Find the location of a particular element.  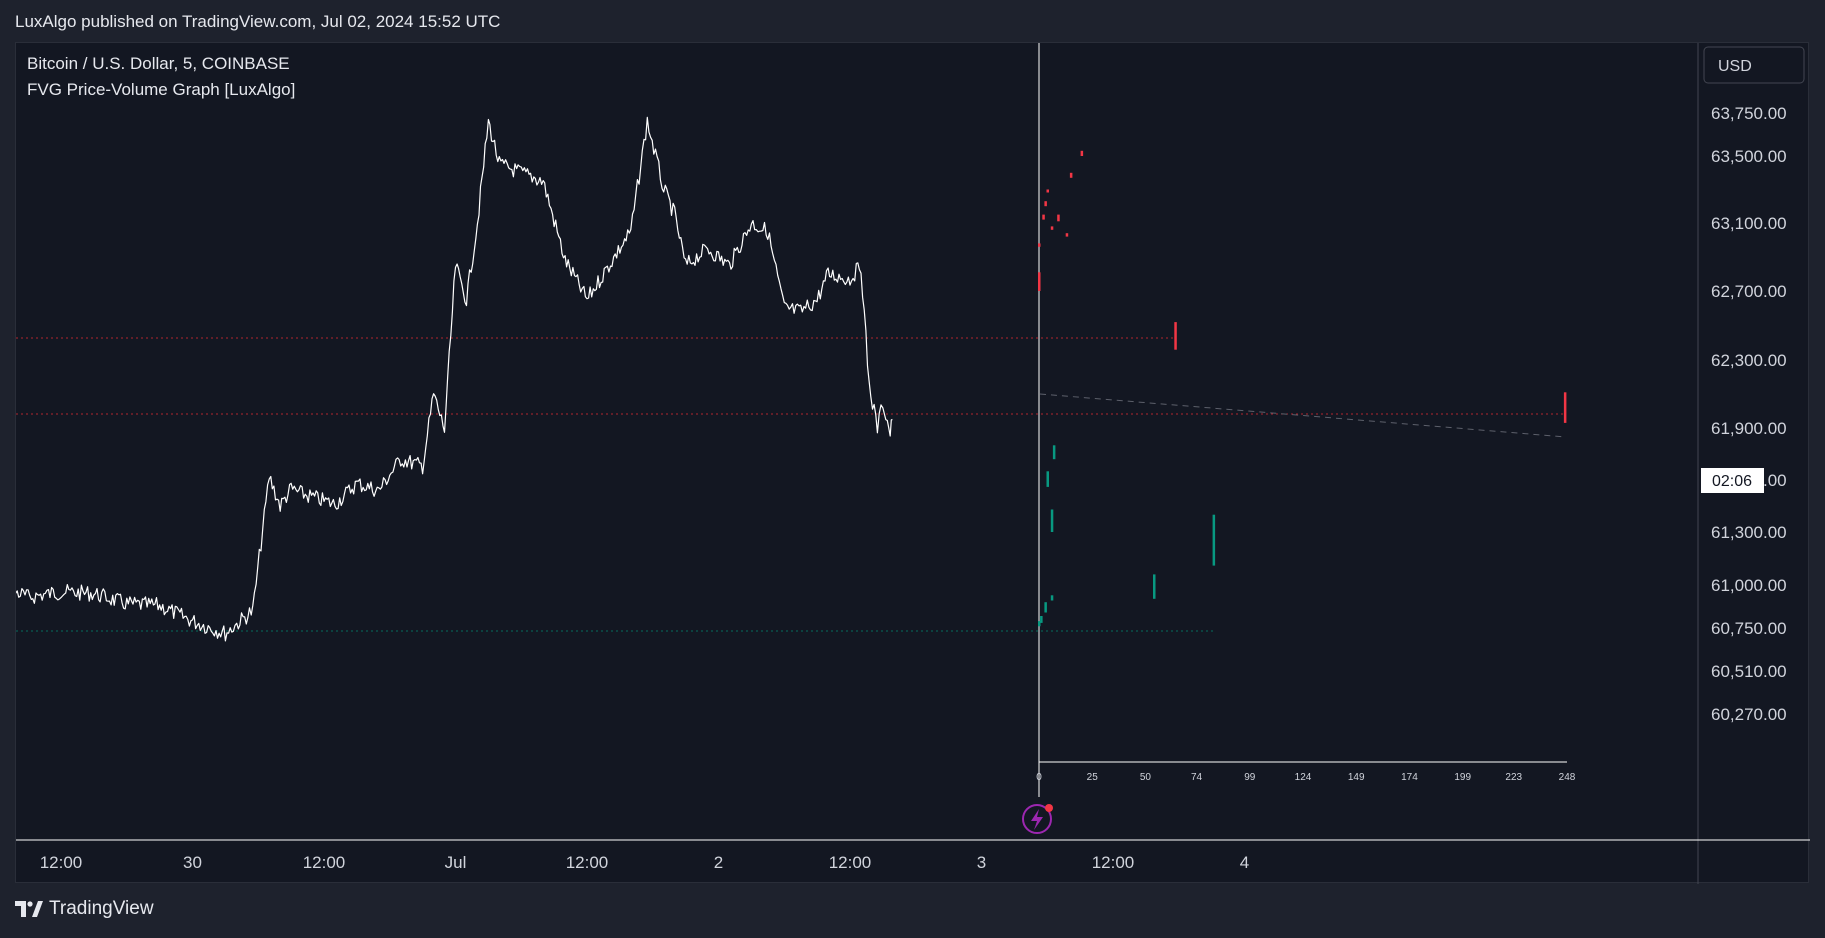

brand-name: TradingView is located at coordinates (101, 908).